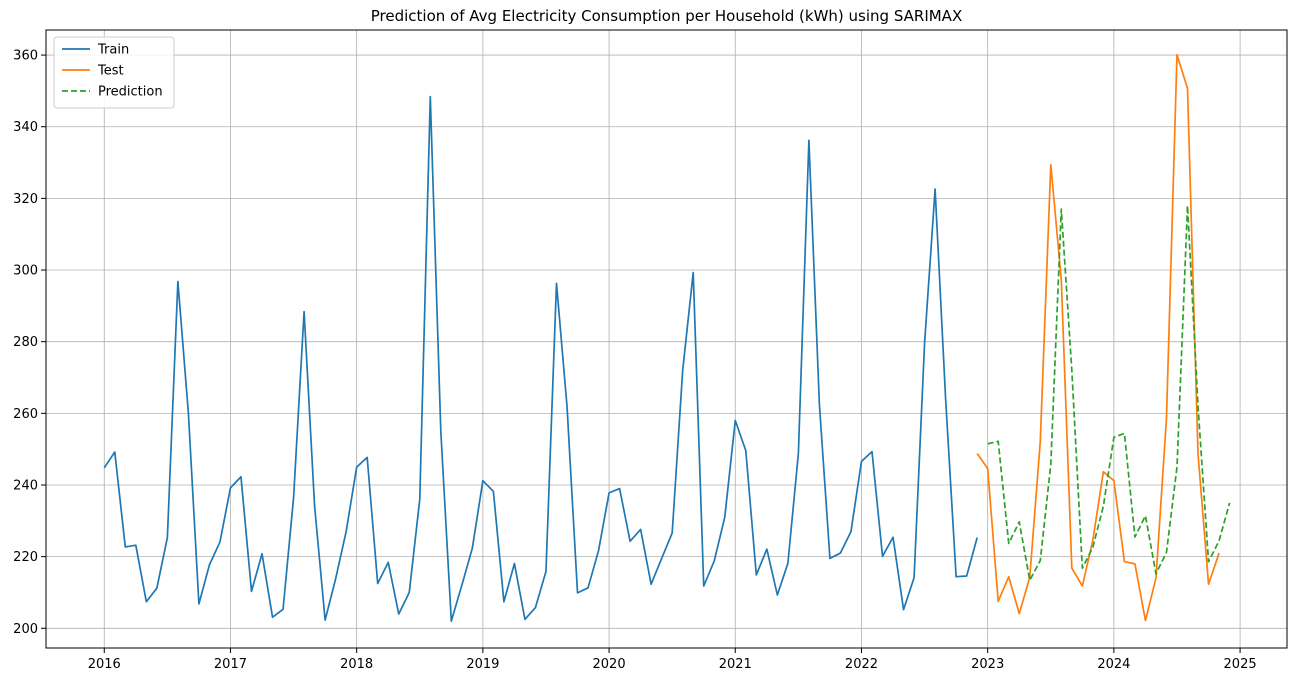  Describe the element at coordinates (735, 664) in the screenshot. I see `x-tick-label: 2021` at that location.